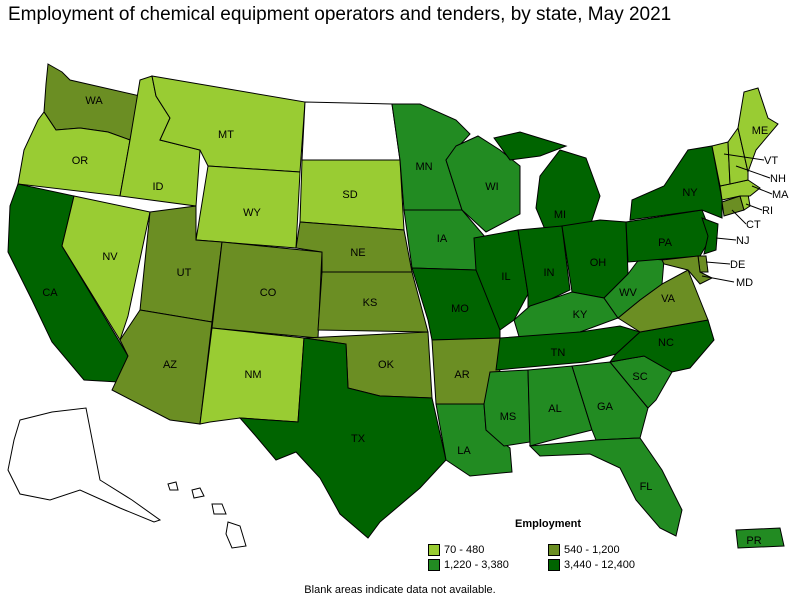  I want to click on label-NJ: NJ, so click(742, 241).